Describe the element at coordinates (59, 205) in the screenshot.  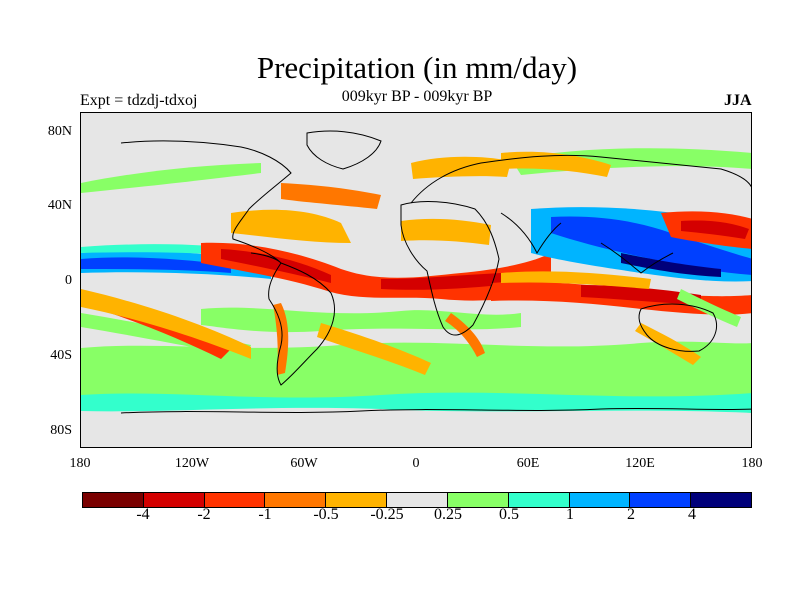
I see `y-label-40n: 40N` at that location.